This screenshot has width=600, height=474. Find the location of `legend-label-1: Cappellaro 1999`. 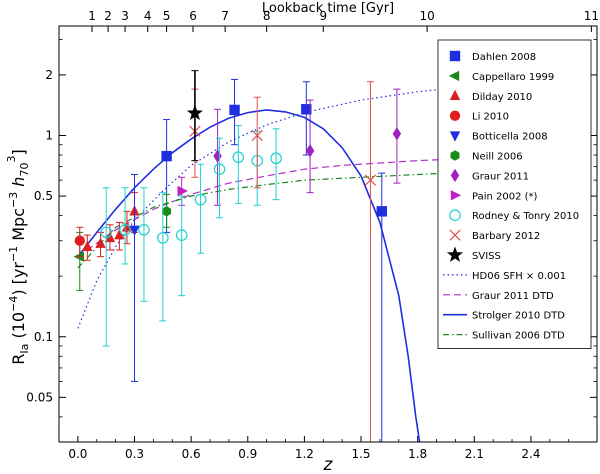

legend-label-1: Cappellaro 1999 is located at coordinates (513, 77).